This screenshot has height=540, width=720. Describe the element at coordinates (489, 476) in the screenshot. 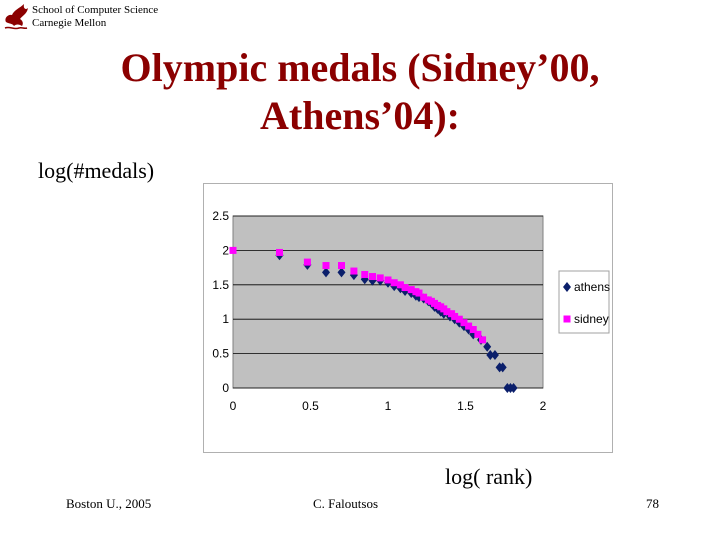

I see `x-axis-label: log( rank)` at that location.